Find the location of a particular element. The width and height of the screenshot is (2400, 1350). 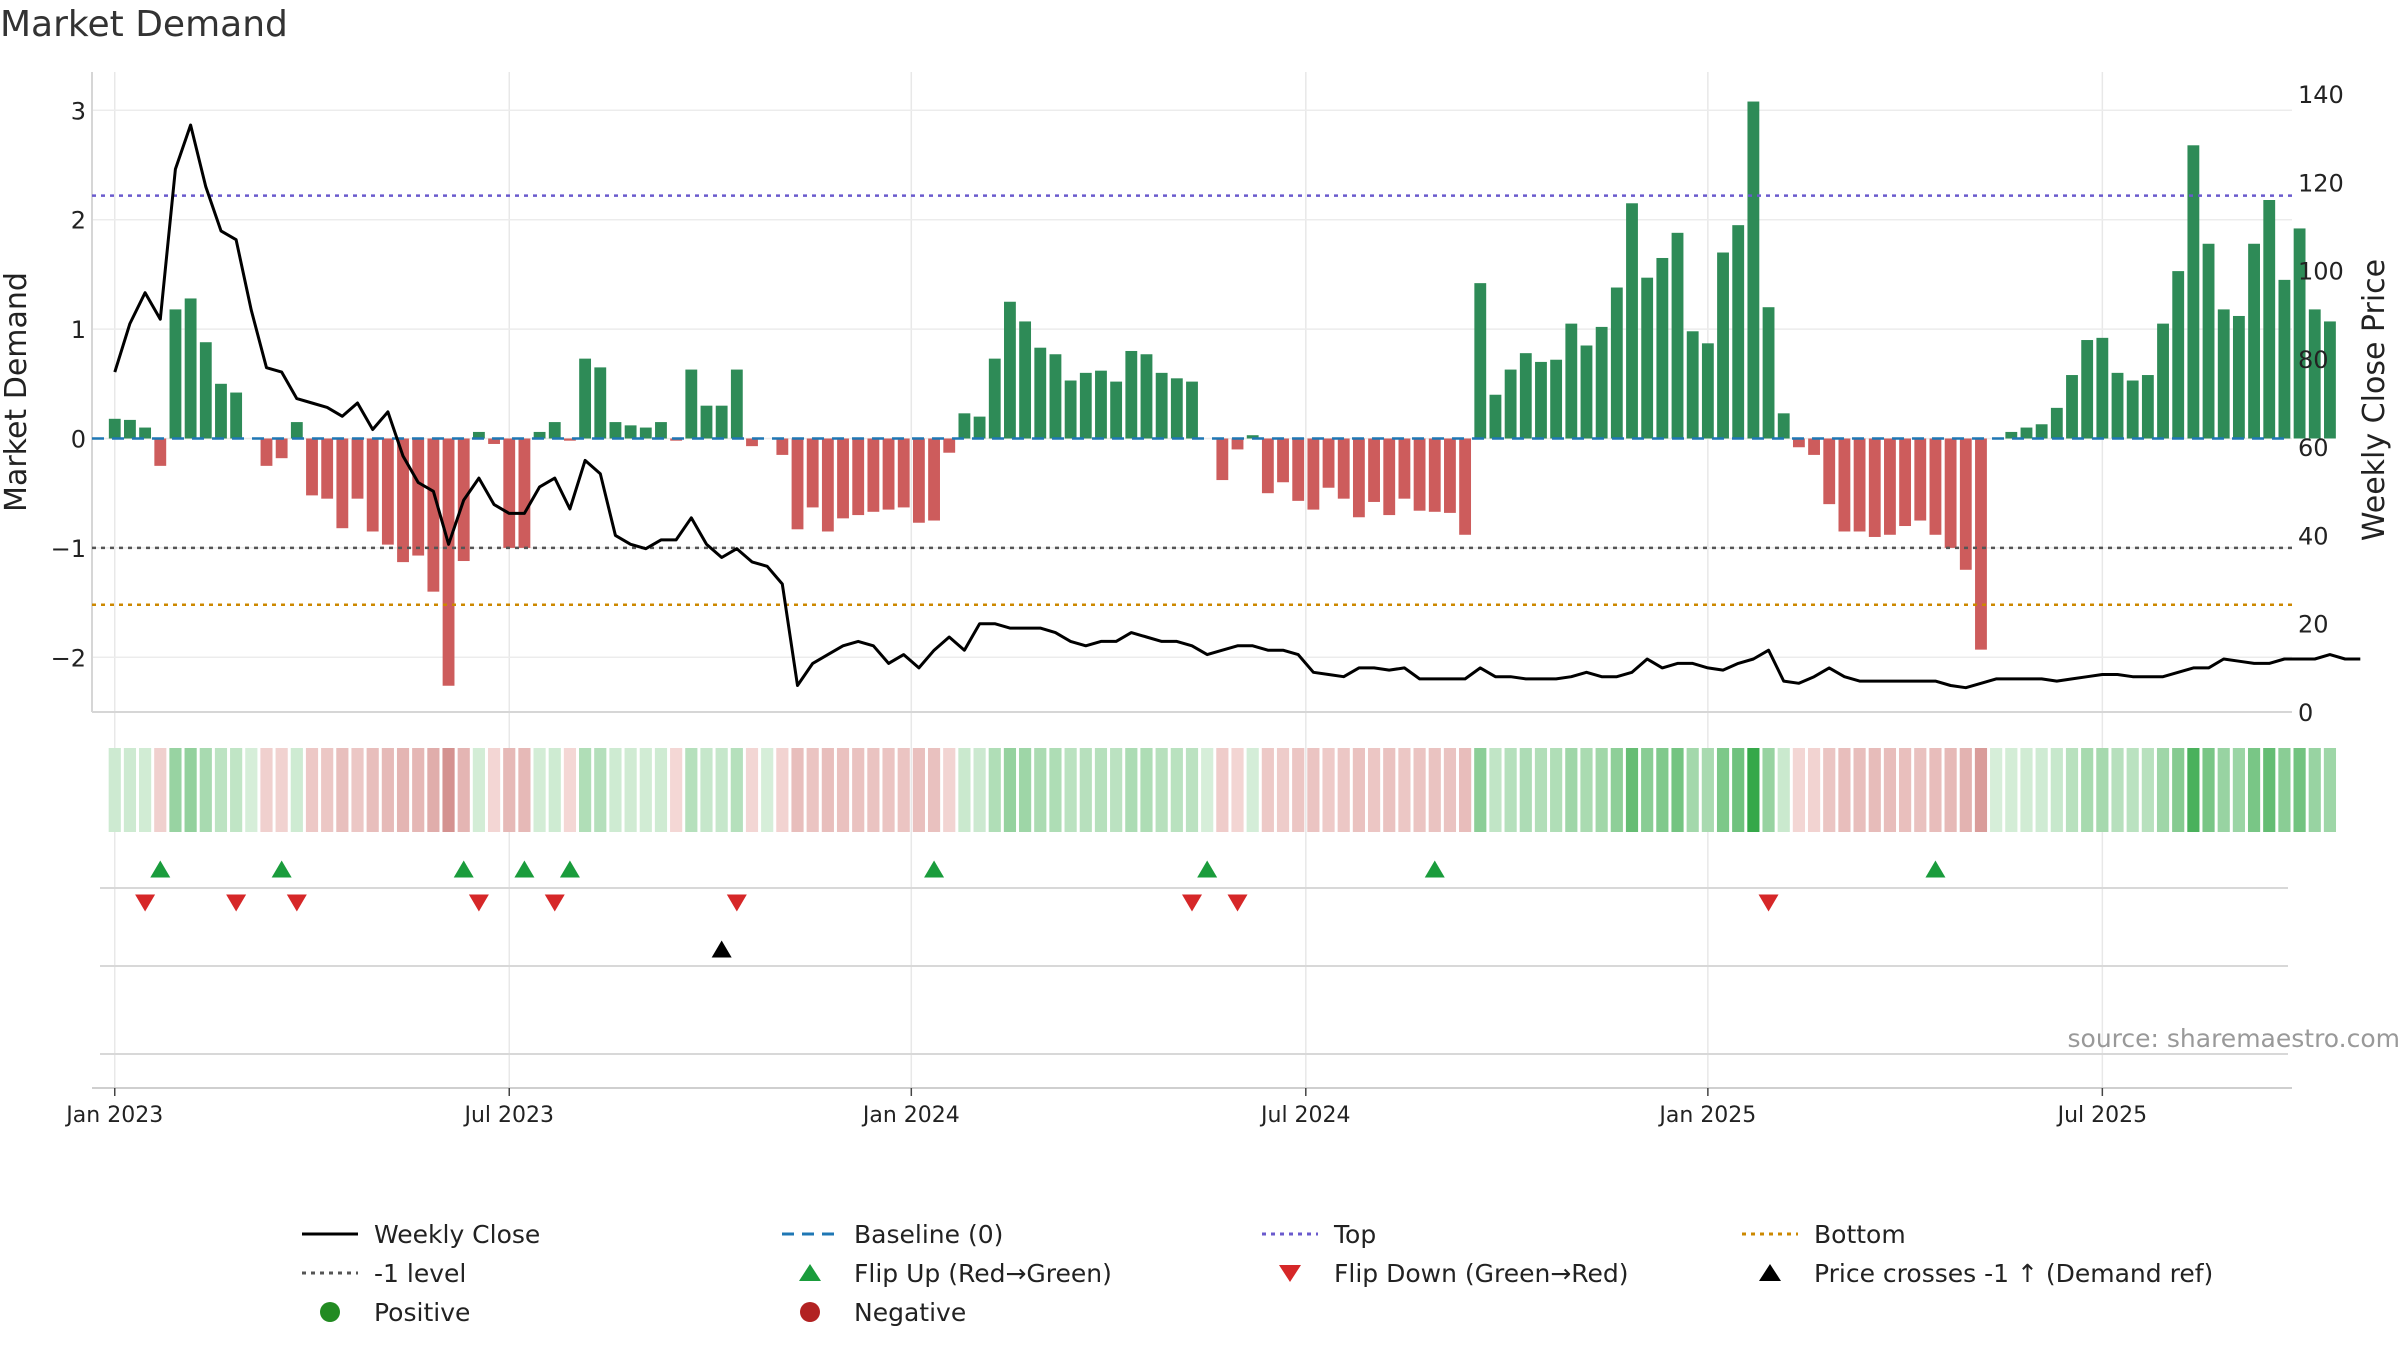

legend-label: Positive is located at coordinates (422, 1312).